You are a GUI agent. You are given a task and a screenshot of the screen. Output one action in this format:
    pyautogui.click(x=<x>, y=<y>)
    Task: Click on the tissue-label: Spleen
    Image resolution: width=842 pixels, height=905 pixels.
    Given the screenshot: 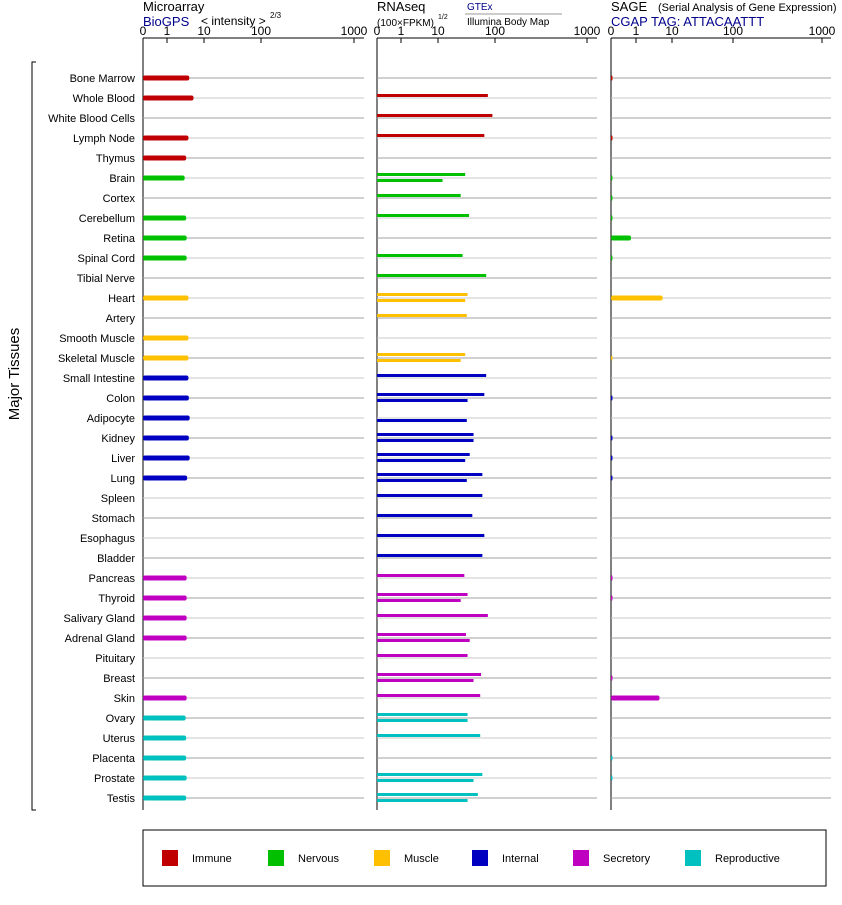 What is the action you would take?
    pyautogui.click(x=118, y=499)
    